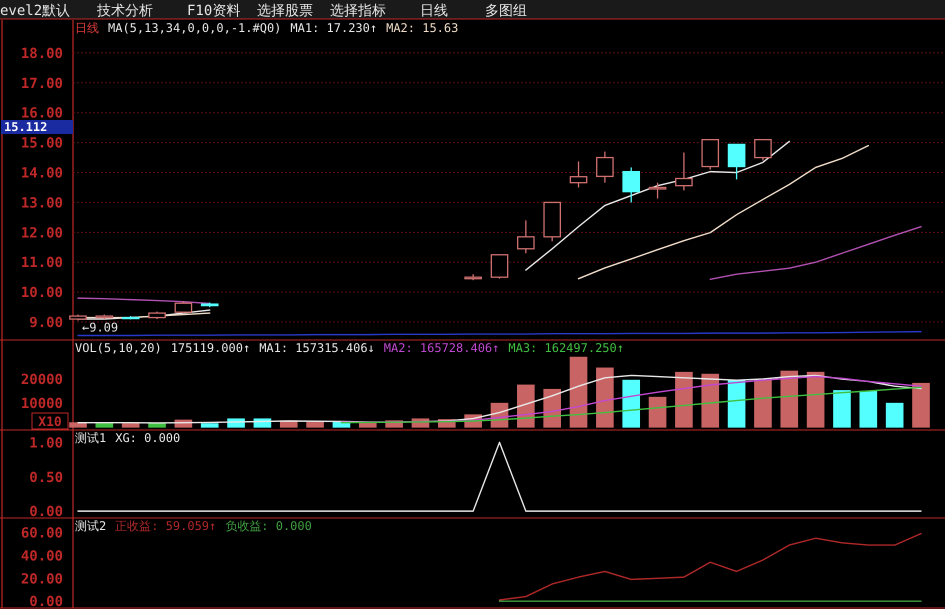 The width and height of the screenshot is (945, 609). I want to click on y-tick-label: 15.00, so click(41, 144).